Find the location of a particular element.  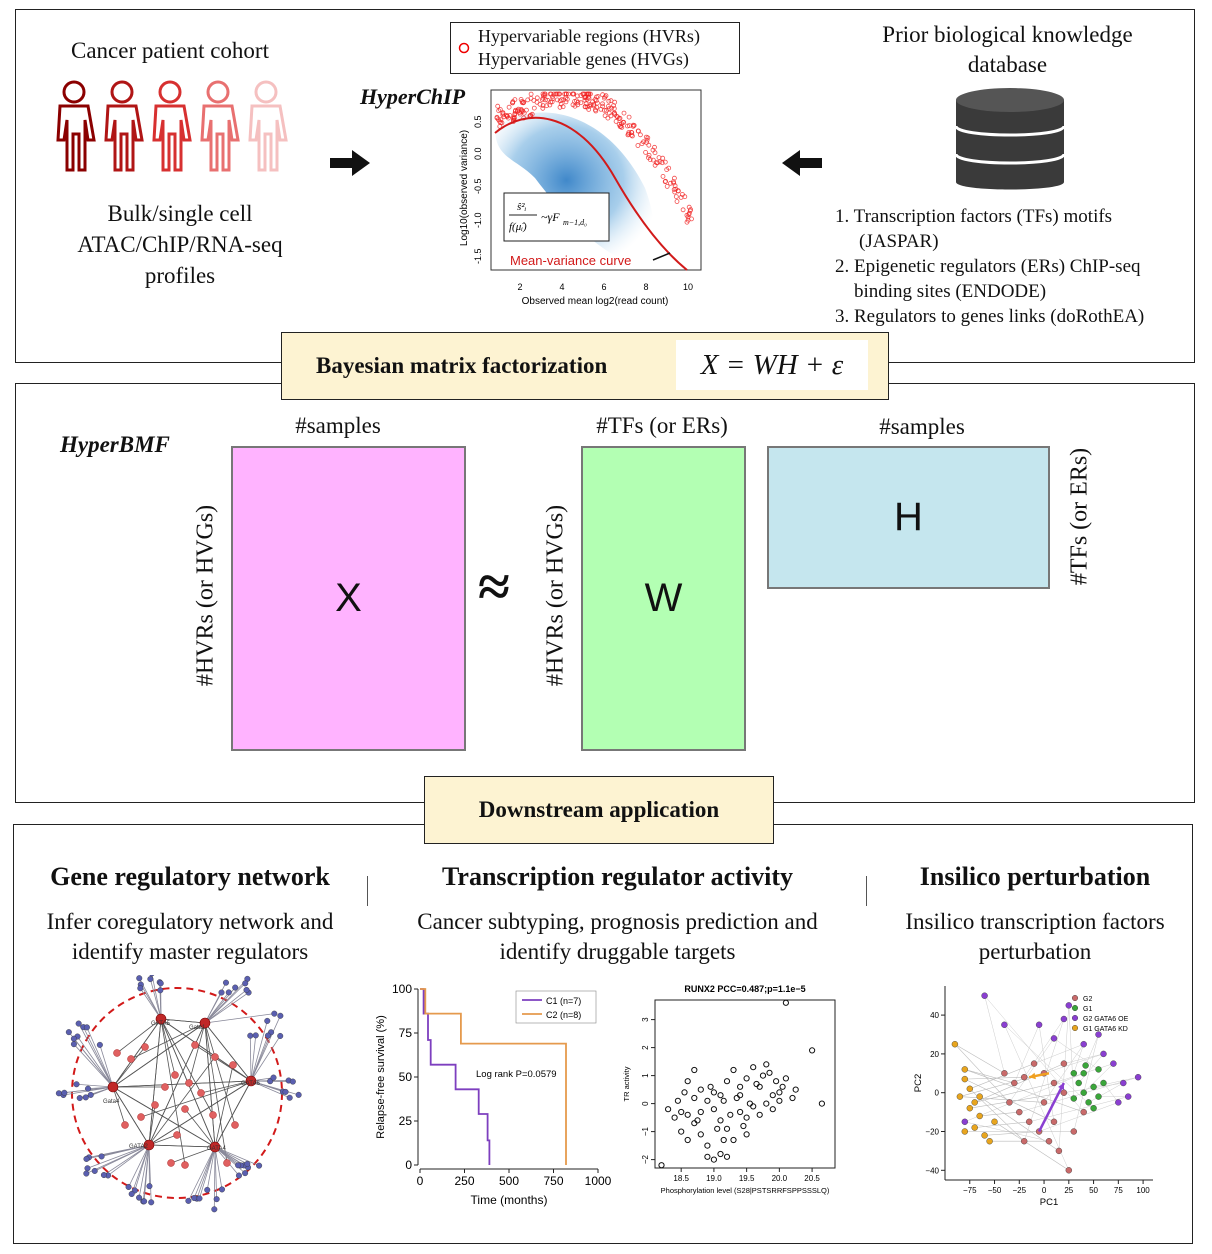

matrix-x-label: X is located at coordinates (348, 598).